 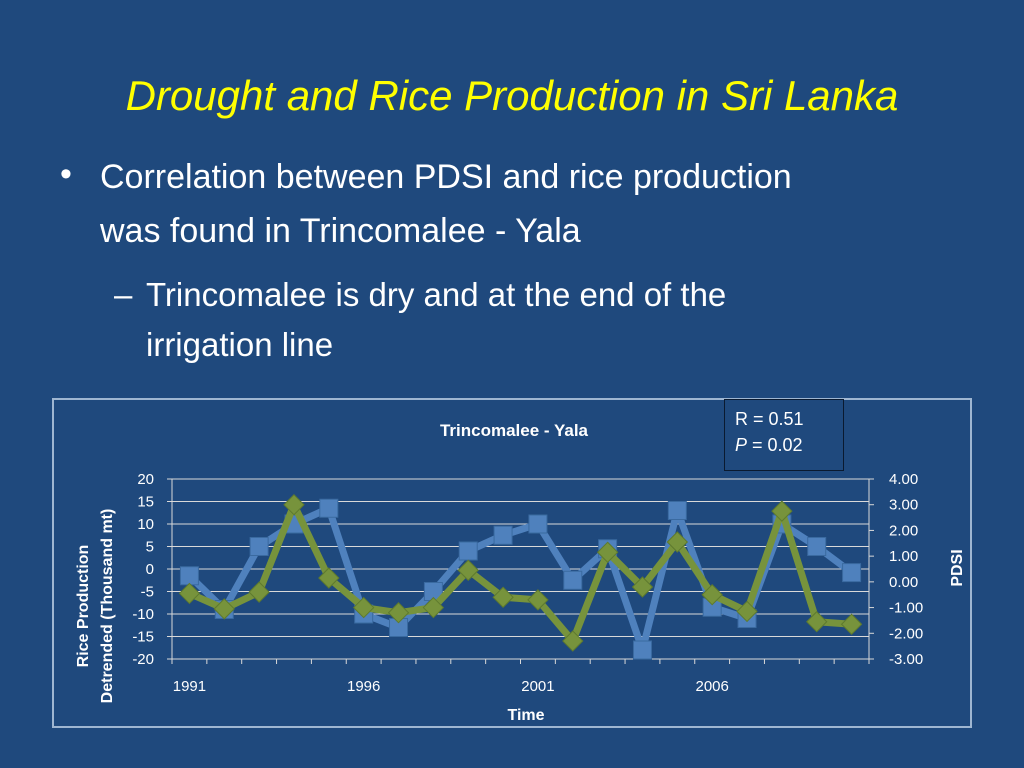 What do you see at coordinates (147, 592) in the screenshot?
I see `y-tick-label: -5` at bounding box center [147, 592].